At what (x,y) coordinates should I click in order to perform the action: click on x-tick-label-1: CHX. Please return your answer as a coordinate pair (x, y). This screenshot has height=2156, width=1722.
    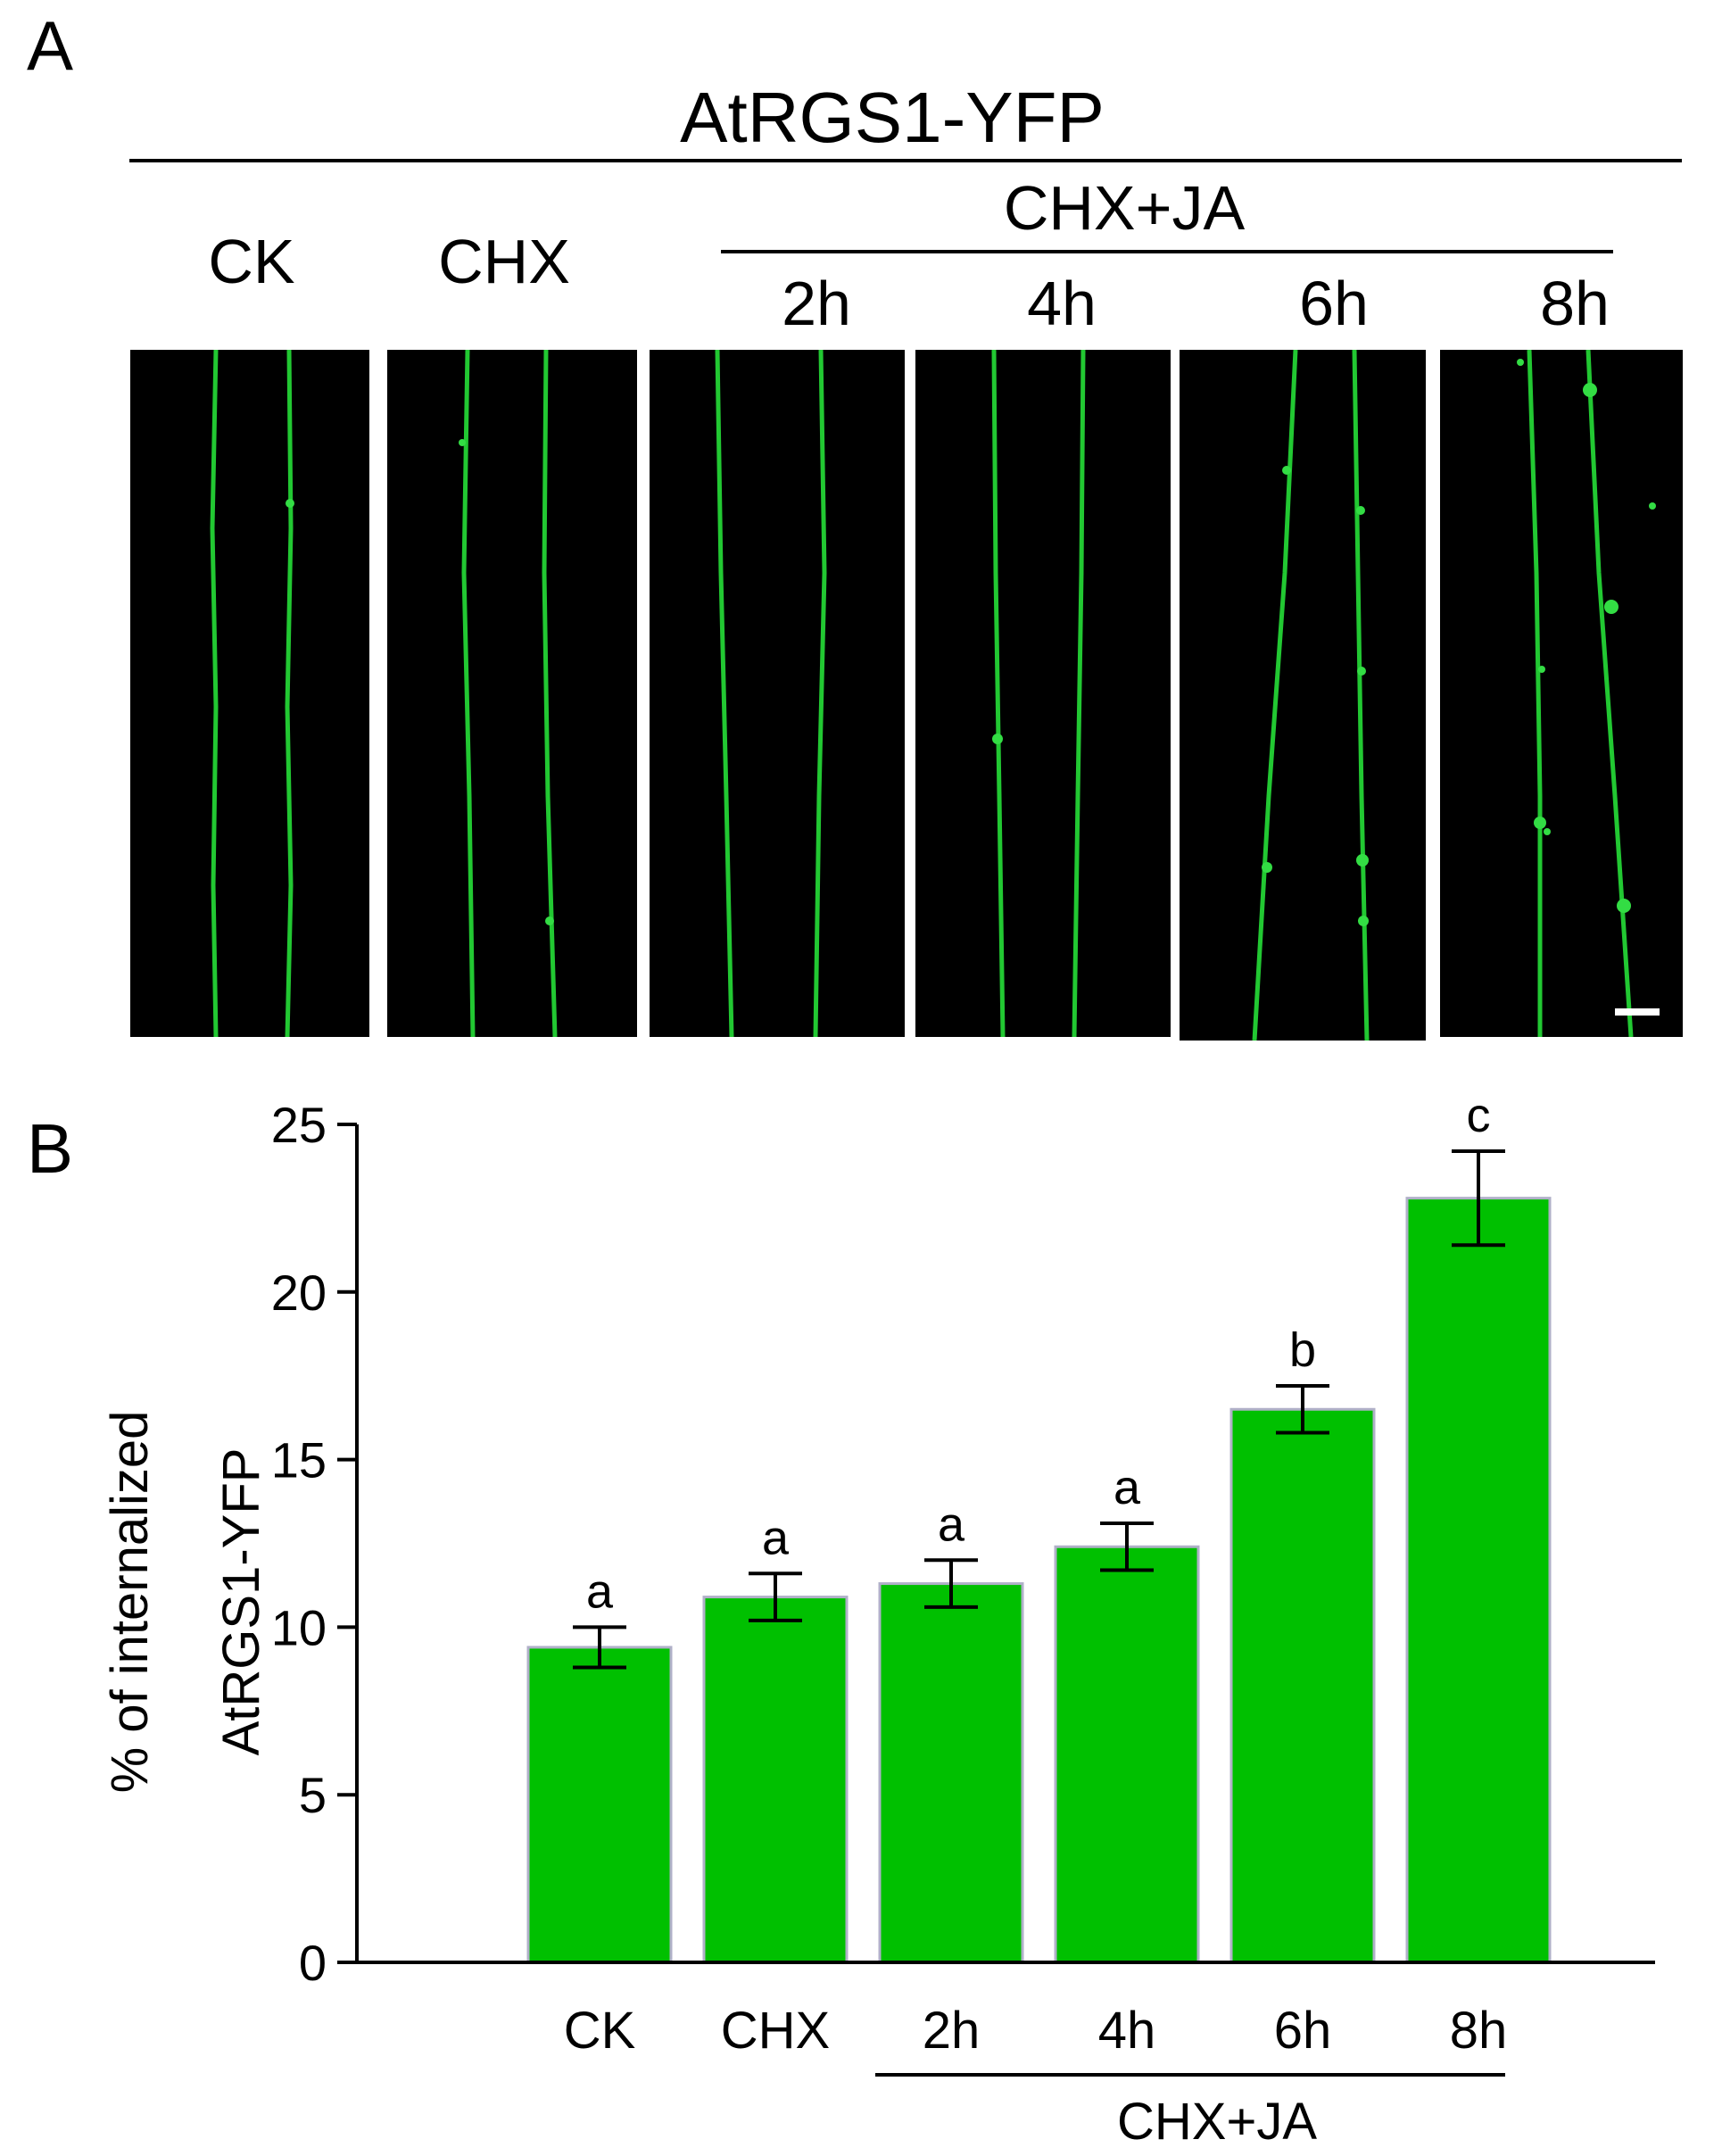
    Looking at the image, I should click on (775, 2031).